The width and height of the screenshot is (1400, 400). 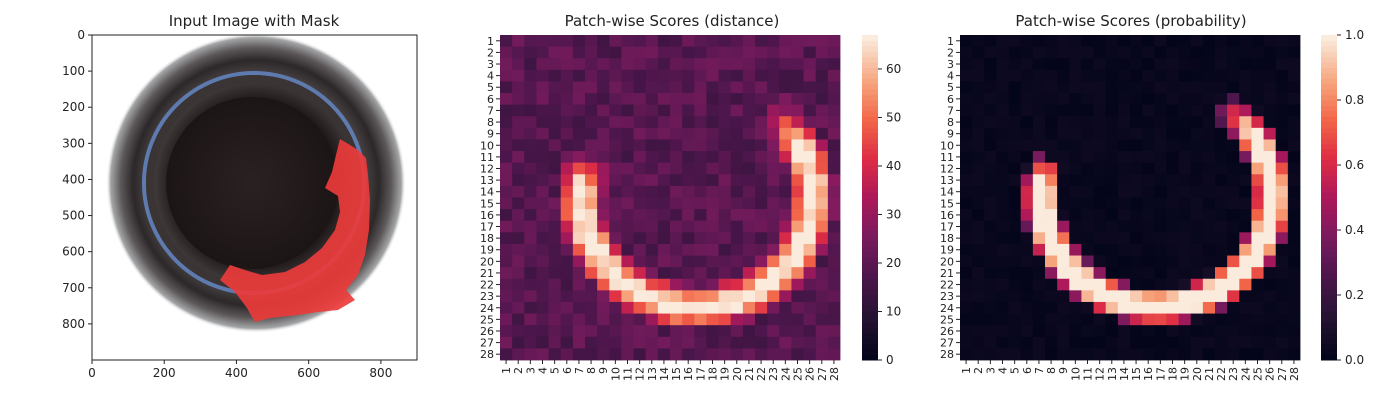 I want to click on y-tick-label: 500, so click(x=73, y=216).